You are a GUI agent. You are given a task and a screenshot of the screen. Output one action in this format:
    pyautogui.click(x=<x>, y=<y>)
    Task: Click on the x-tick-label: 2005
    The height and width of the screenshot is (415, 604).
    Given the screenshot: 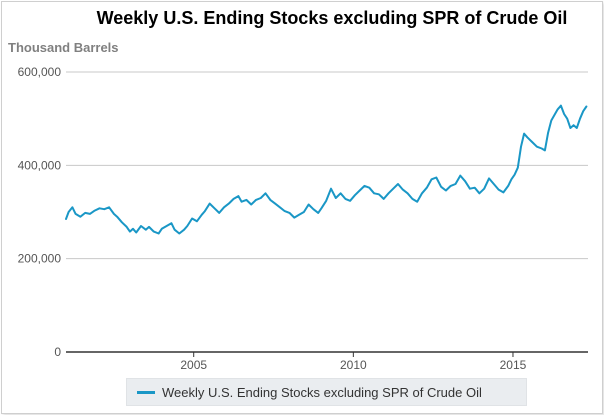 What is the action you would take?
    pyautogui.click(x=193, y=365)
    